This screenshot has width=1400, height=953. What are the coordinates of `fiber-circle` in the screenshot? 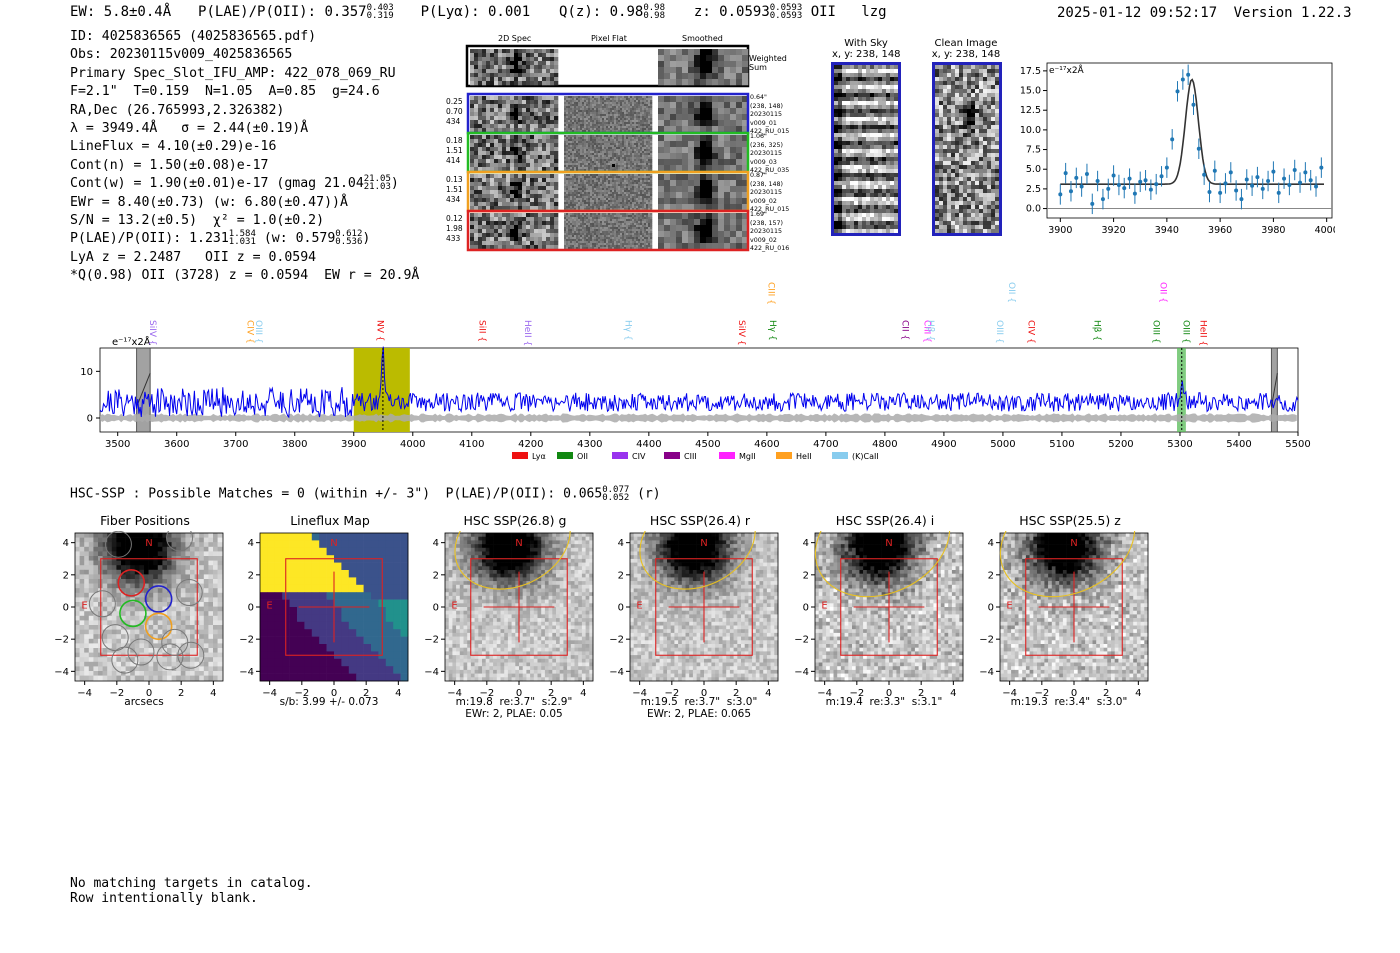 It's located at (115, 638).